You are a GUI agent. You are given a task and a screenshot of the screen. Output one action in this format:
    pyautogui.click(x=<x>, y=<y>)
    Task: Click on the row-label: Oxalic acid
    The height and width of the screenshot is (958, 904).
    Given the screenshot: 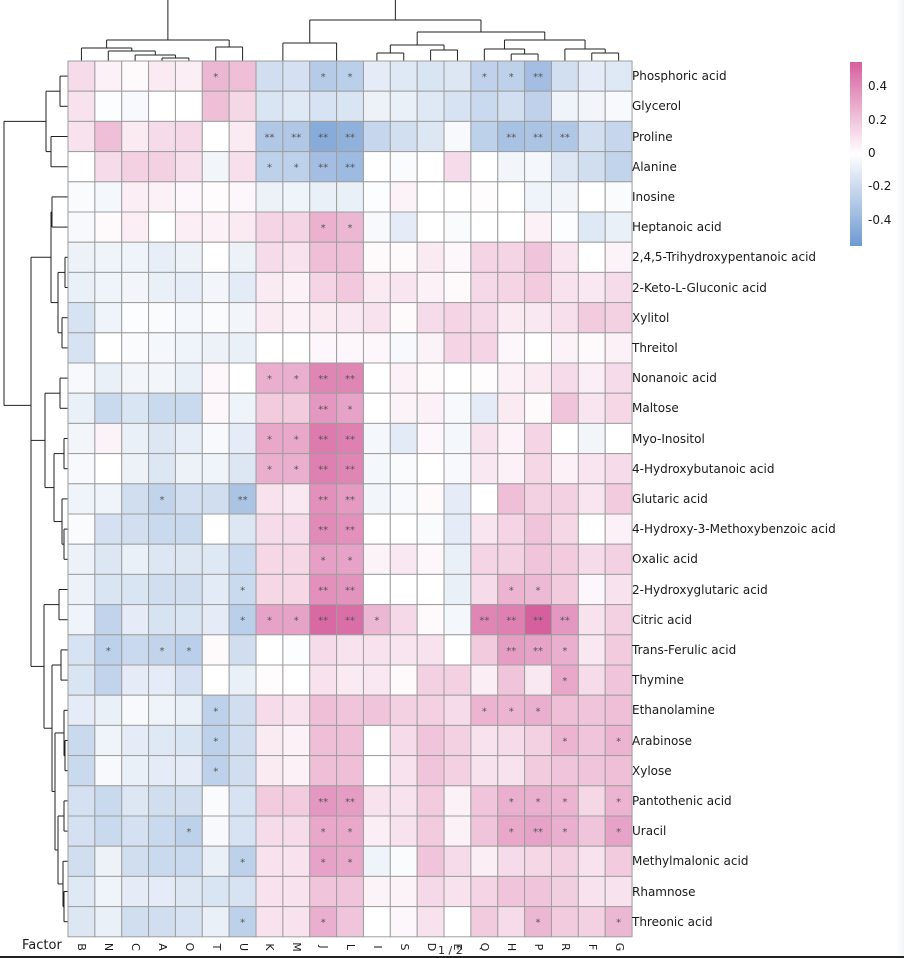 What is the action you would take?
    pyautogui.click(x=665, y=559)
    